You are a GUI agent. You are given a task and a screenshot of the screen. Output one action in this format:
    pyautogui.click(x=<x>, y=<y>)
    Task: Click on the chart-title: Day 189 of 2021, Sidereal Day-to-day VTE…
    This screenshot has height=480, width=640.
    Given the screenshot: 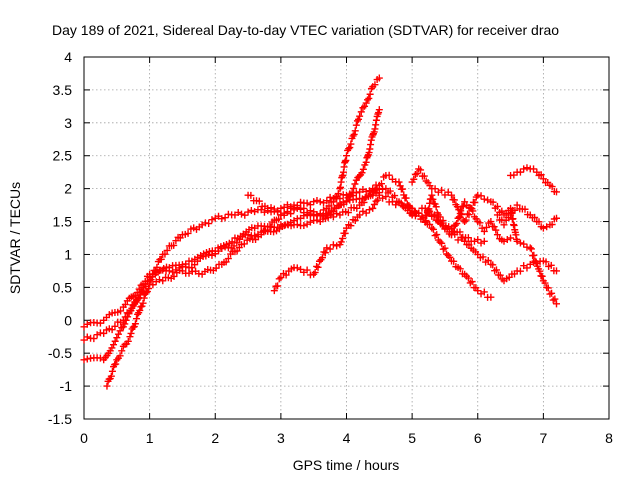 What is the action you would take?
    pyautogui.click(x=305, y=30)
    